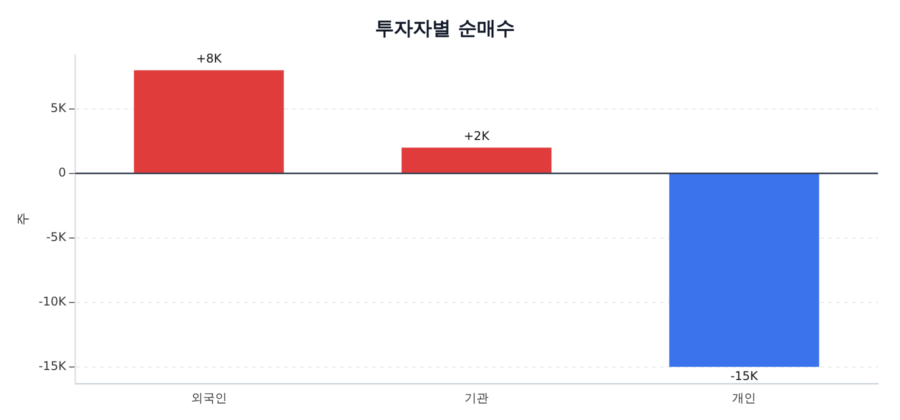  What do you see at coordinates (53, 301) in the screenshot?
I see `y-tick-label: -10K` at bounding box center [53, 301].